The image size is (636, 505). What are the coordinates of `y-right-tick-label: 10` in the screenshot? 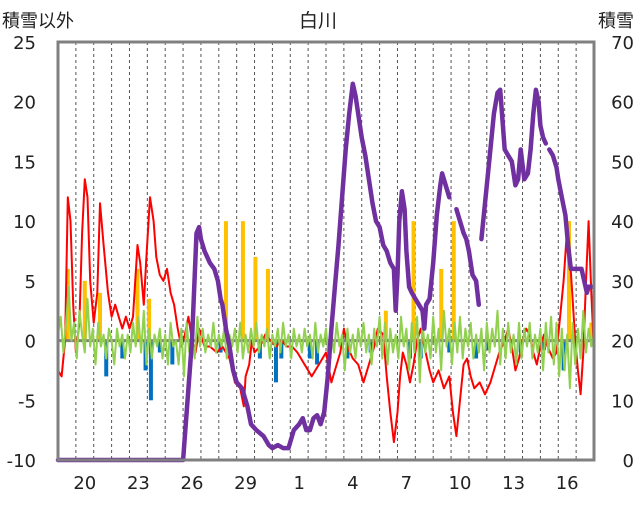 It's located at (622, 401).